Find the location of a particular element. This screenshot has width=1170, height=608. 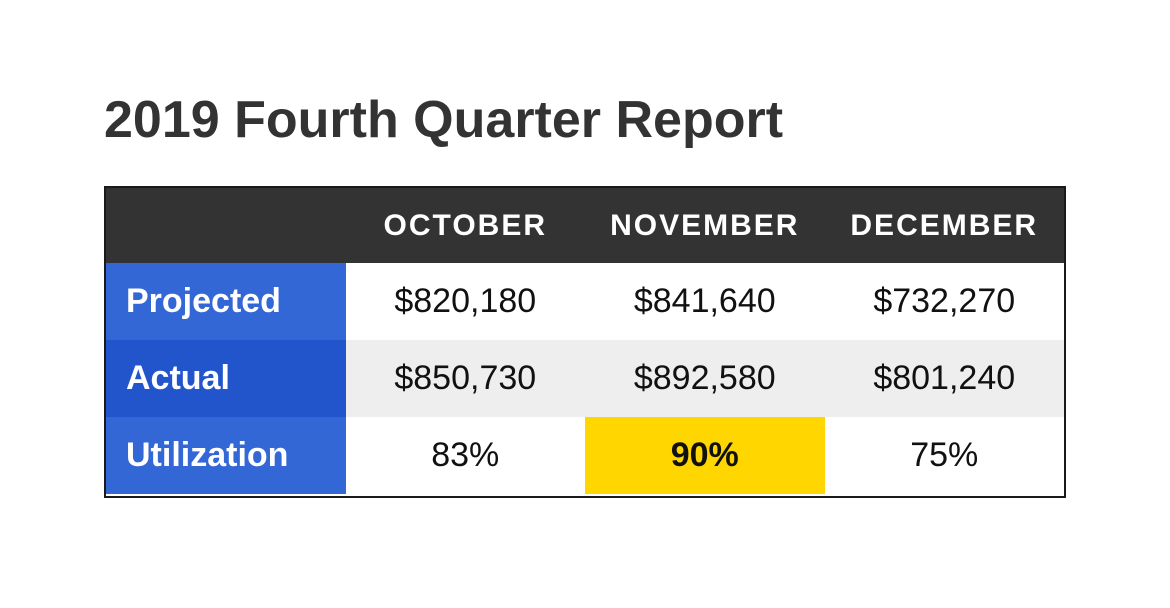

table-row-utilization: Utilization 83% 90% 75% is located at coordinates (585, 455).